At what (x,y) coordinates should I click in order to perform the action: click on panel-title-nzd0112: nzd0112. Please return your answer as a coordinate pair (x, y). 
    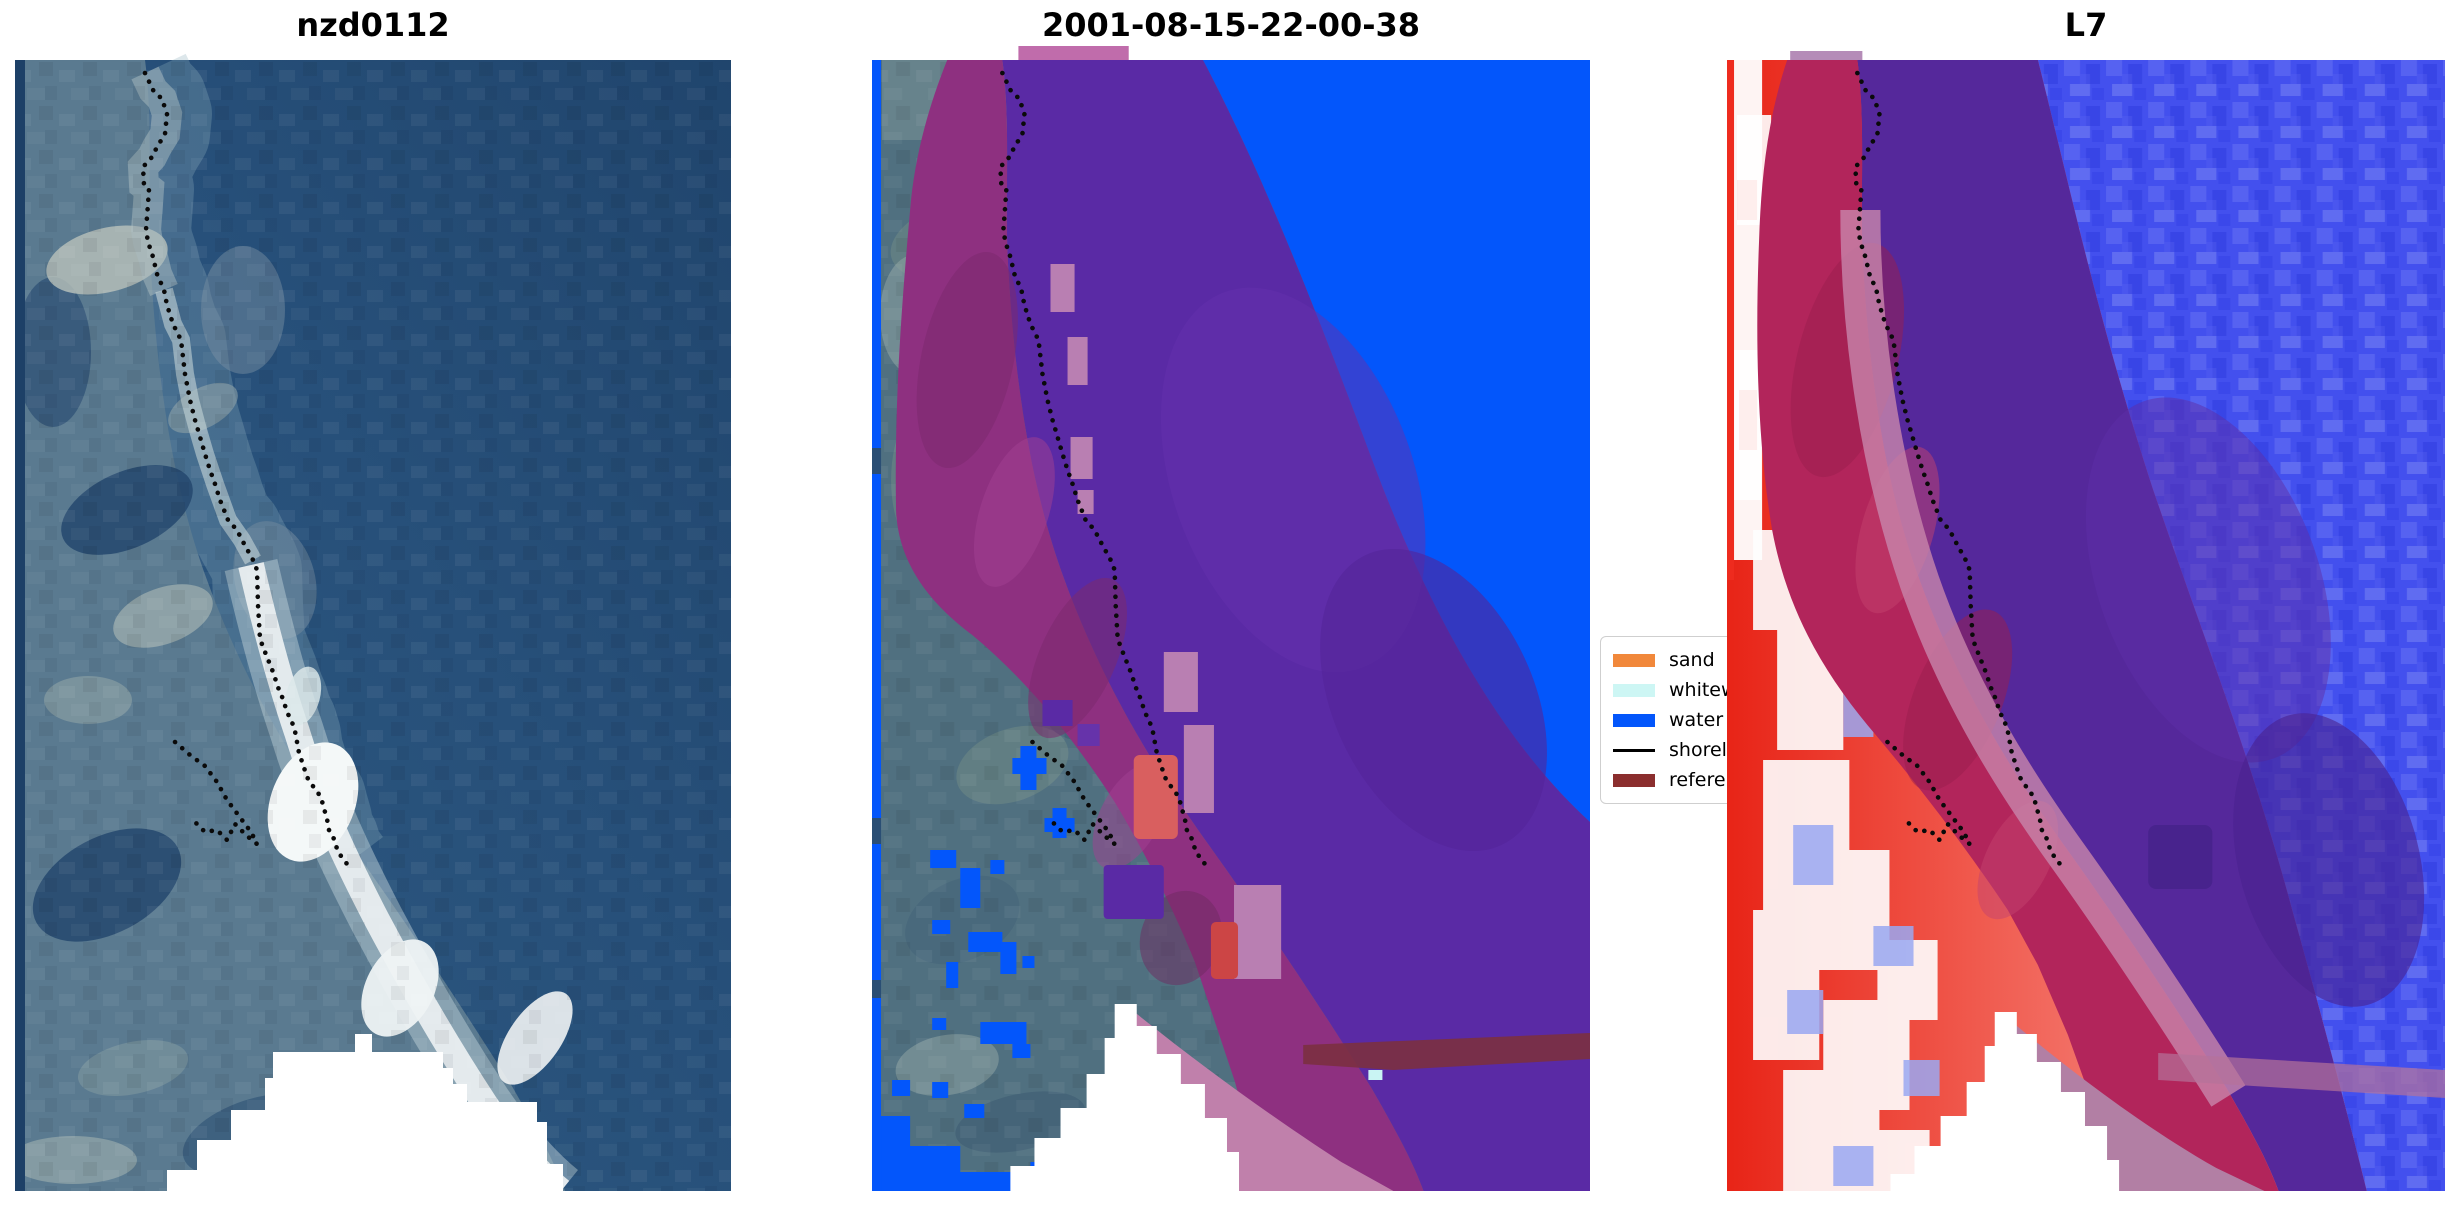
    Looking at the image, I should click on (373, 25).